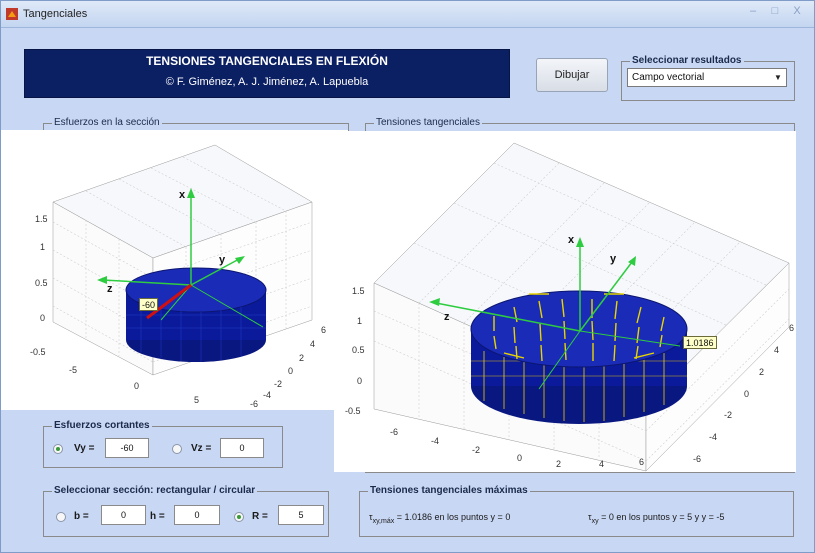  What do you see at coordinates (519, 458) in the screenshot?
I see `right-x-tick: 0` at bounding box center [519, 458].